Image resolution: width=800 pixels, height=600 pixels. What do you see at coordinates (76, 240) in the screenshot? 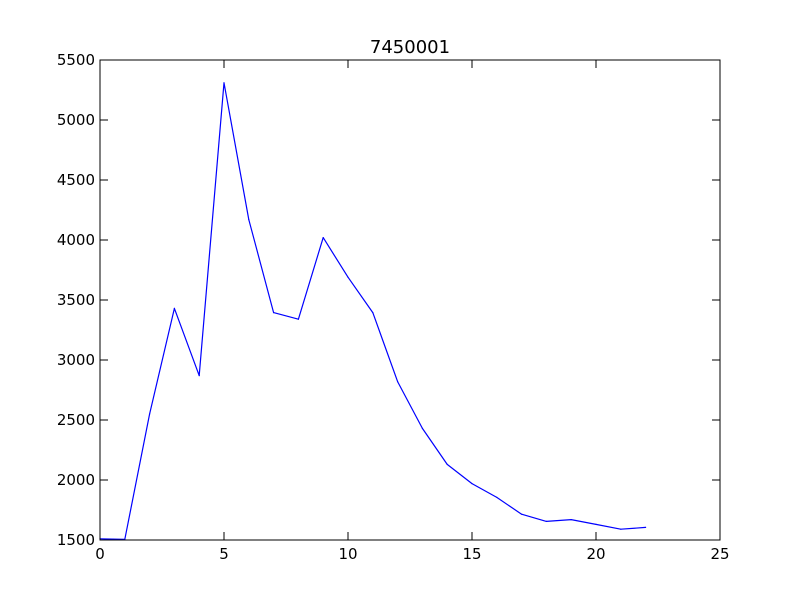
I see `y-tick-label: 4000` at bounding box center [76, 240].